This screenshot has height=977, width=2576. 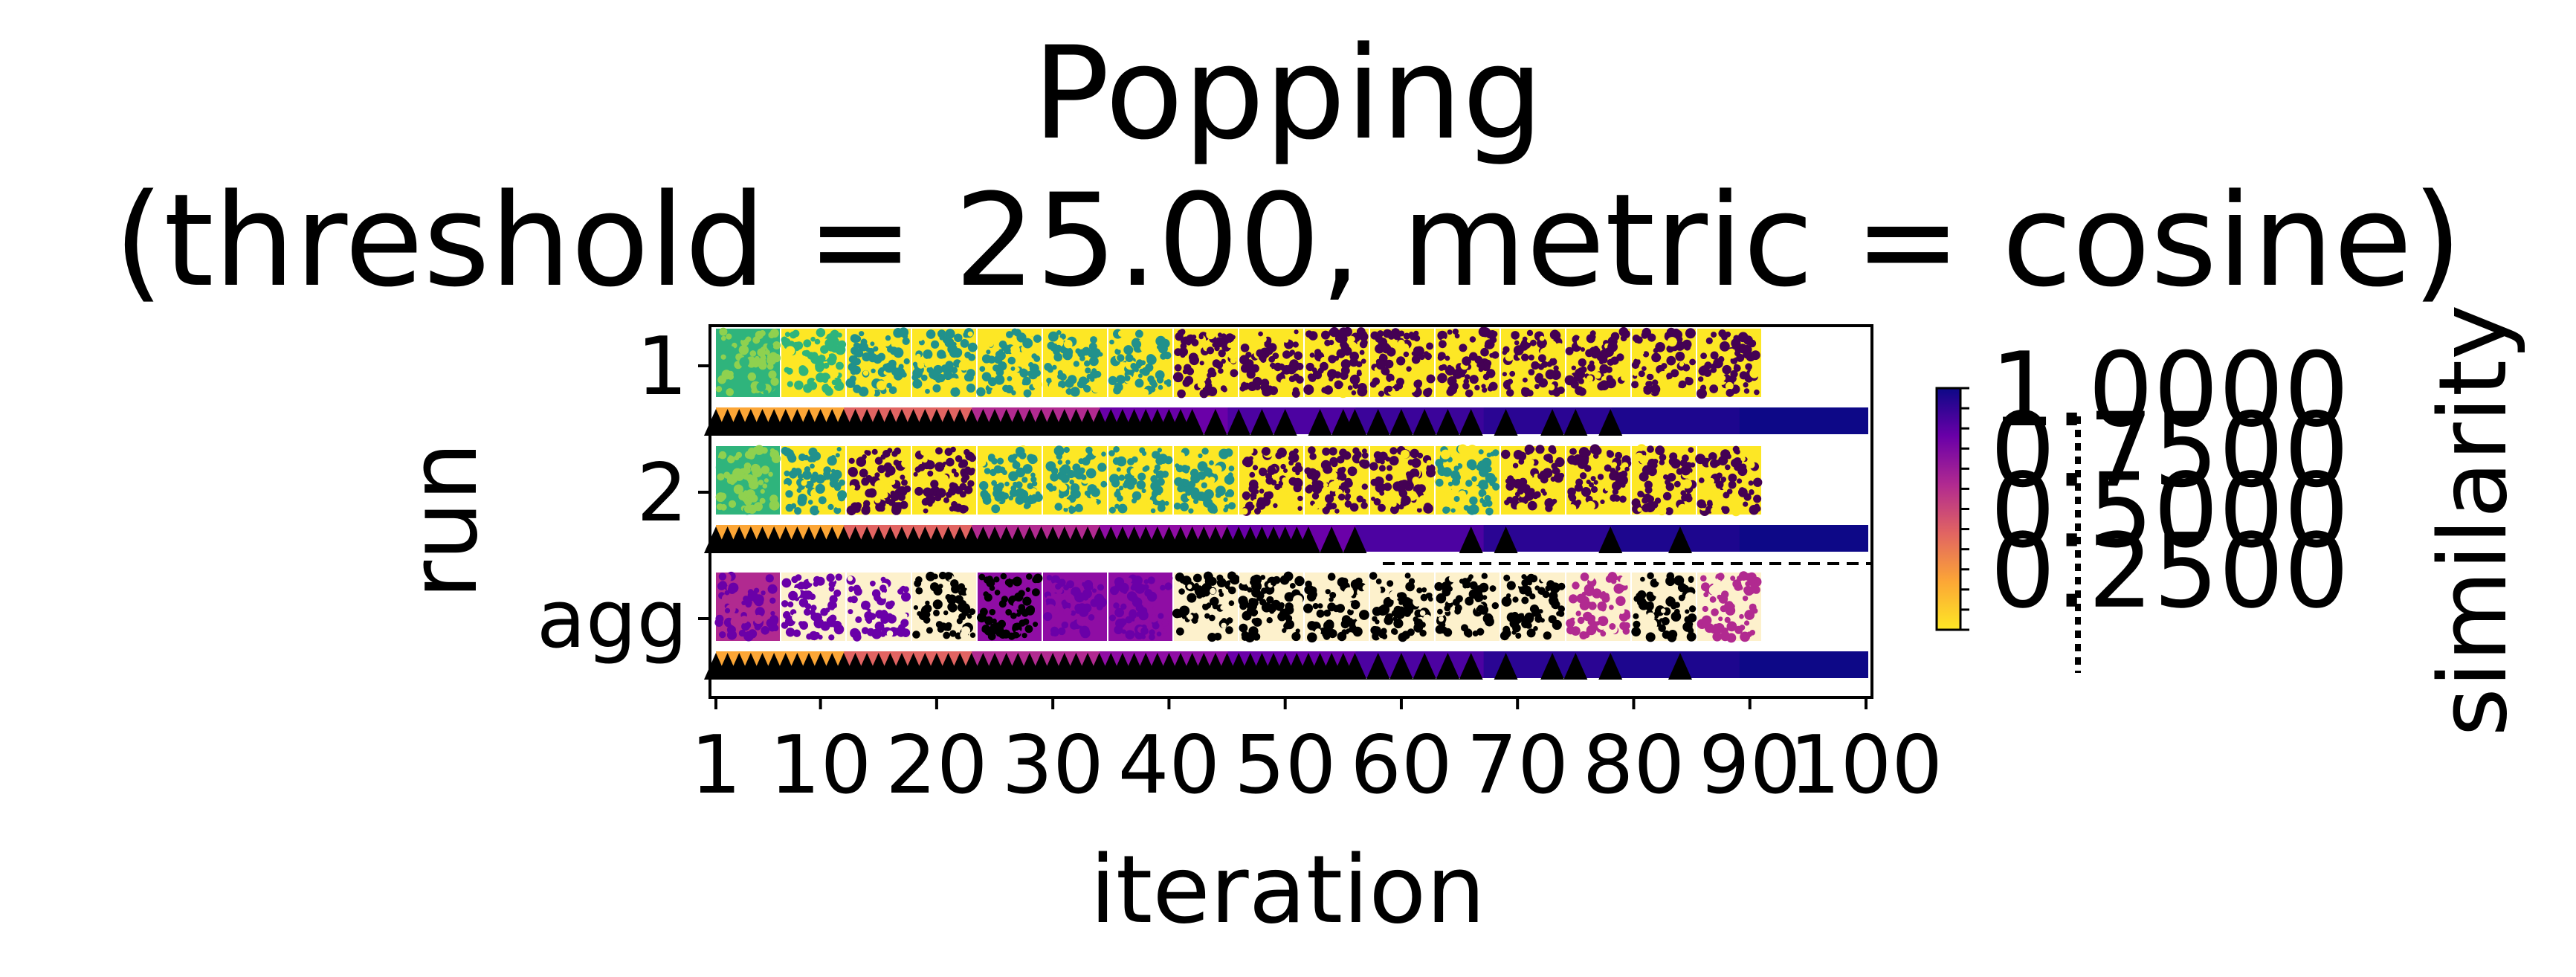 I want to click on chart-title: Popping, so click(x=1288, y=93).